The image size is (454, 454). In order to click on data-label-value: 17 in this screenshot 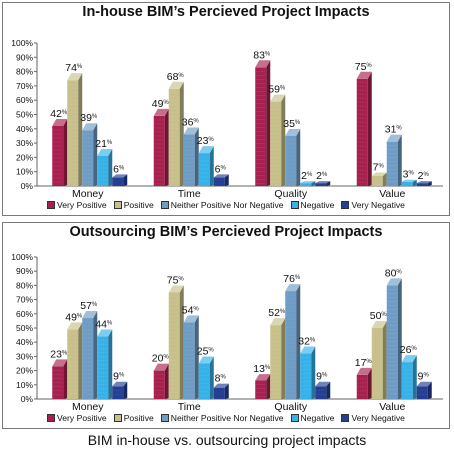, I will do `click(361, 363)`.